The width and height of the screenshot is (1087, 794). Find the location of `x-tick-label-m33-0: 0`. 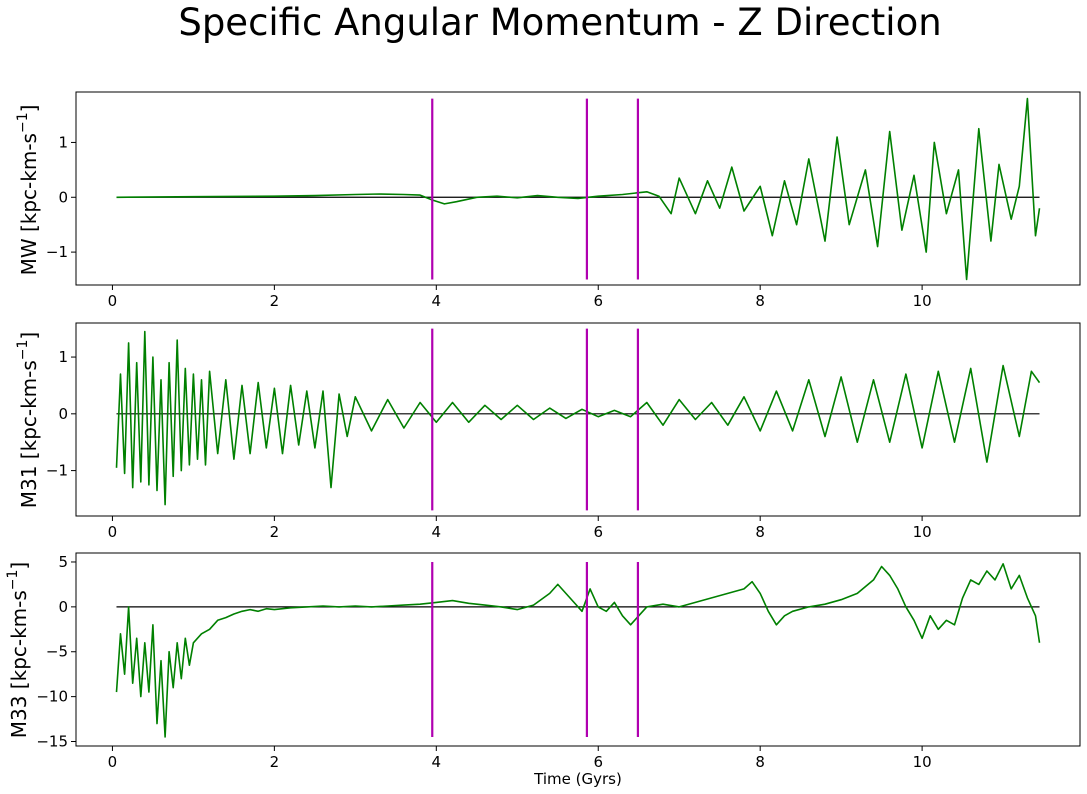

x-tick-label-m33-0: 0 is located at coordinates (113, 762).